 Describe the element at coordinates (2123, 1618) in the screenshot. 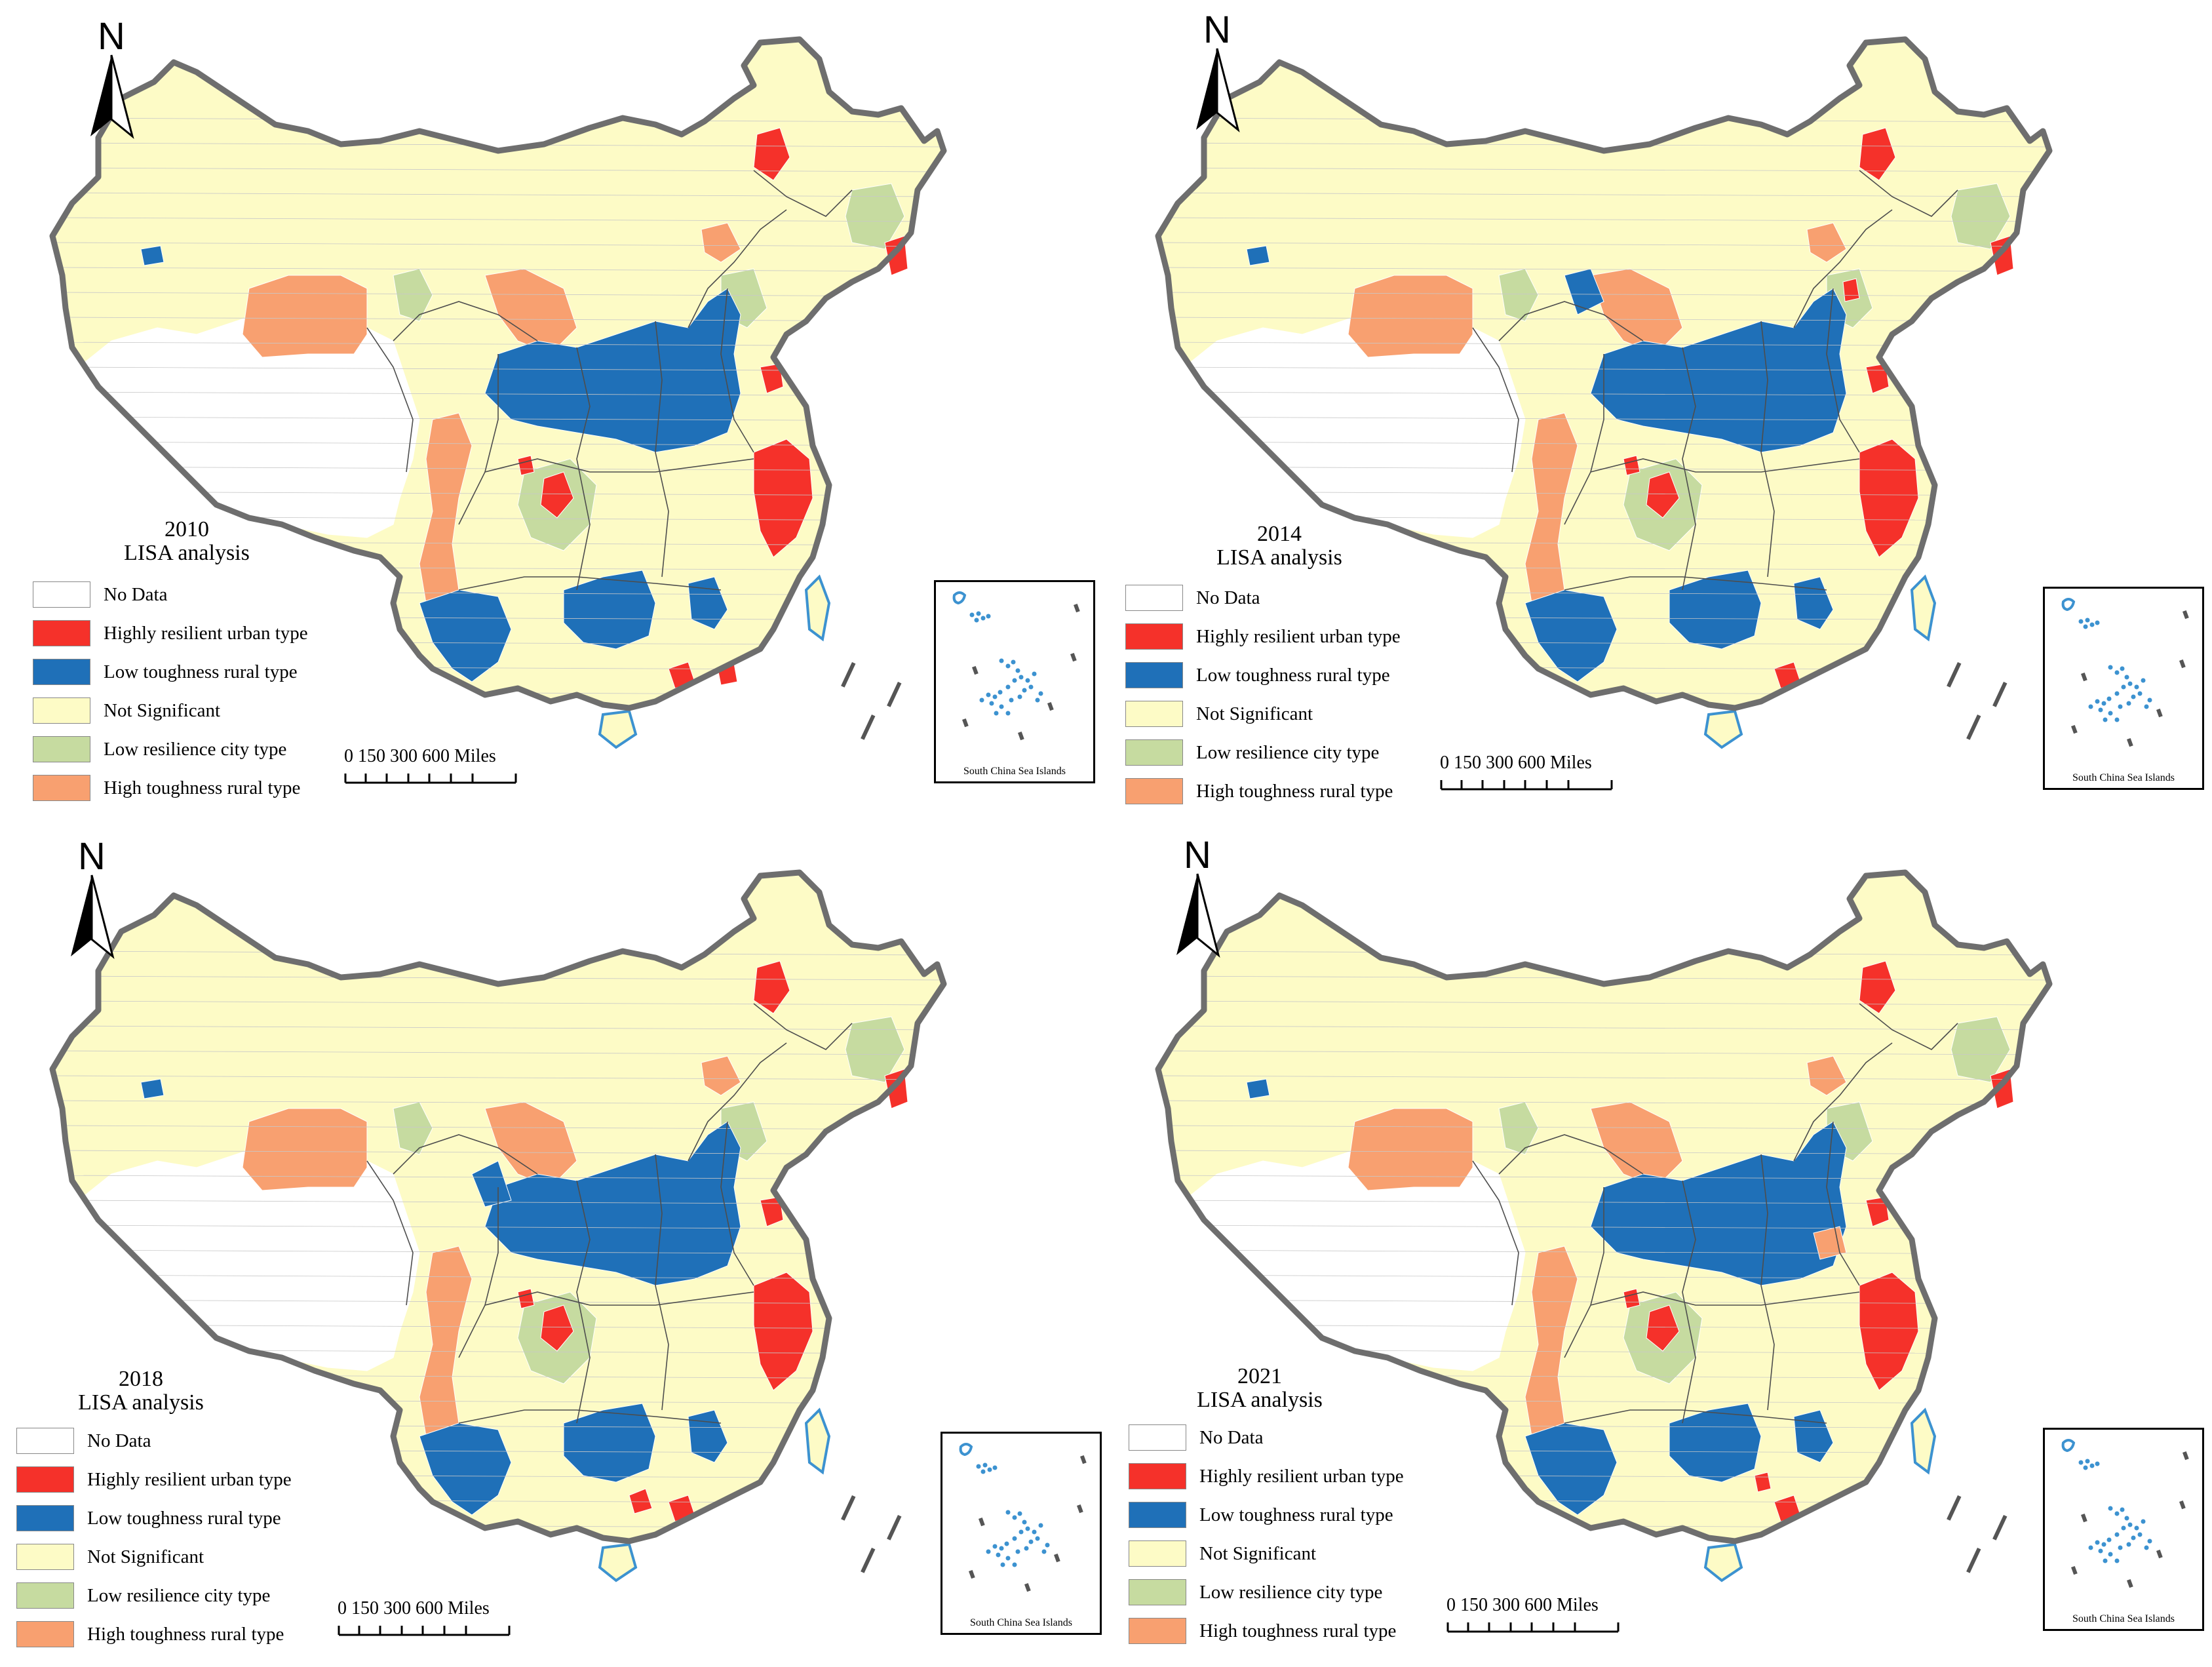

I see `inset-caption: South China Sea Islands` at that location.